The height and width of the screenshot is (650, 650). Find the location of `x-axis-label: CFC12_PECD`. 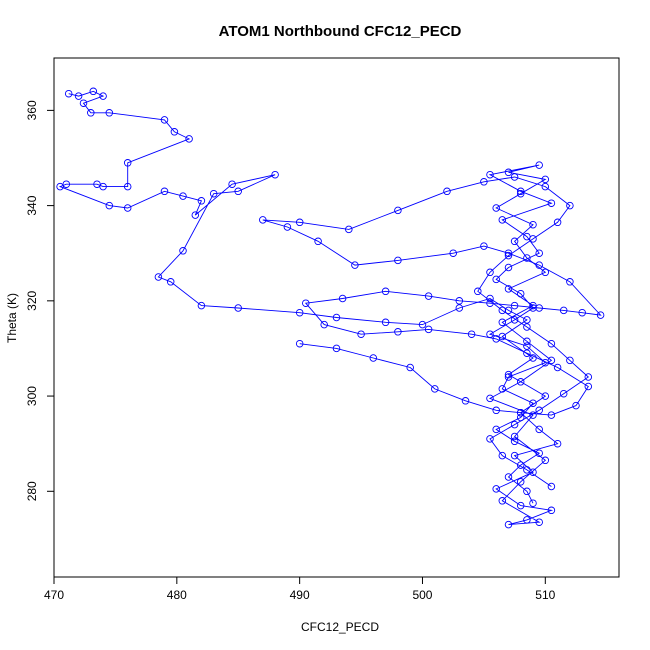

x-axis-label: CFC12_PECD is located at coordinates (340, 627).